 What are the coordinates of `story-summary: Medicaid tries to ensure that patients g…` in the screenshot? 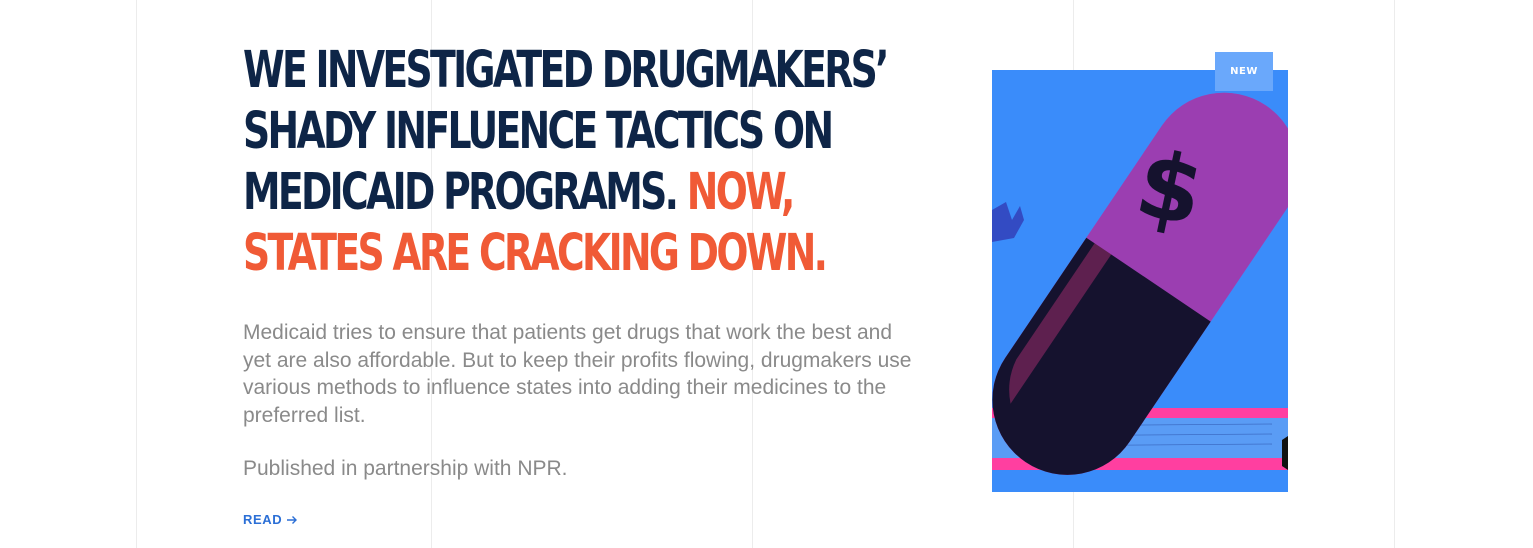 It's located at (577, 374).